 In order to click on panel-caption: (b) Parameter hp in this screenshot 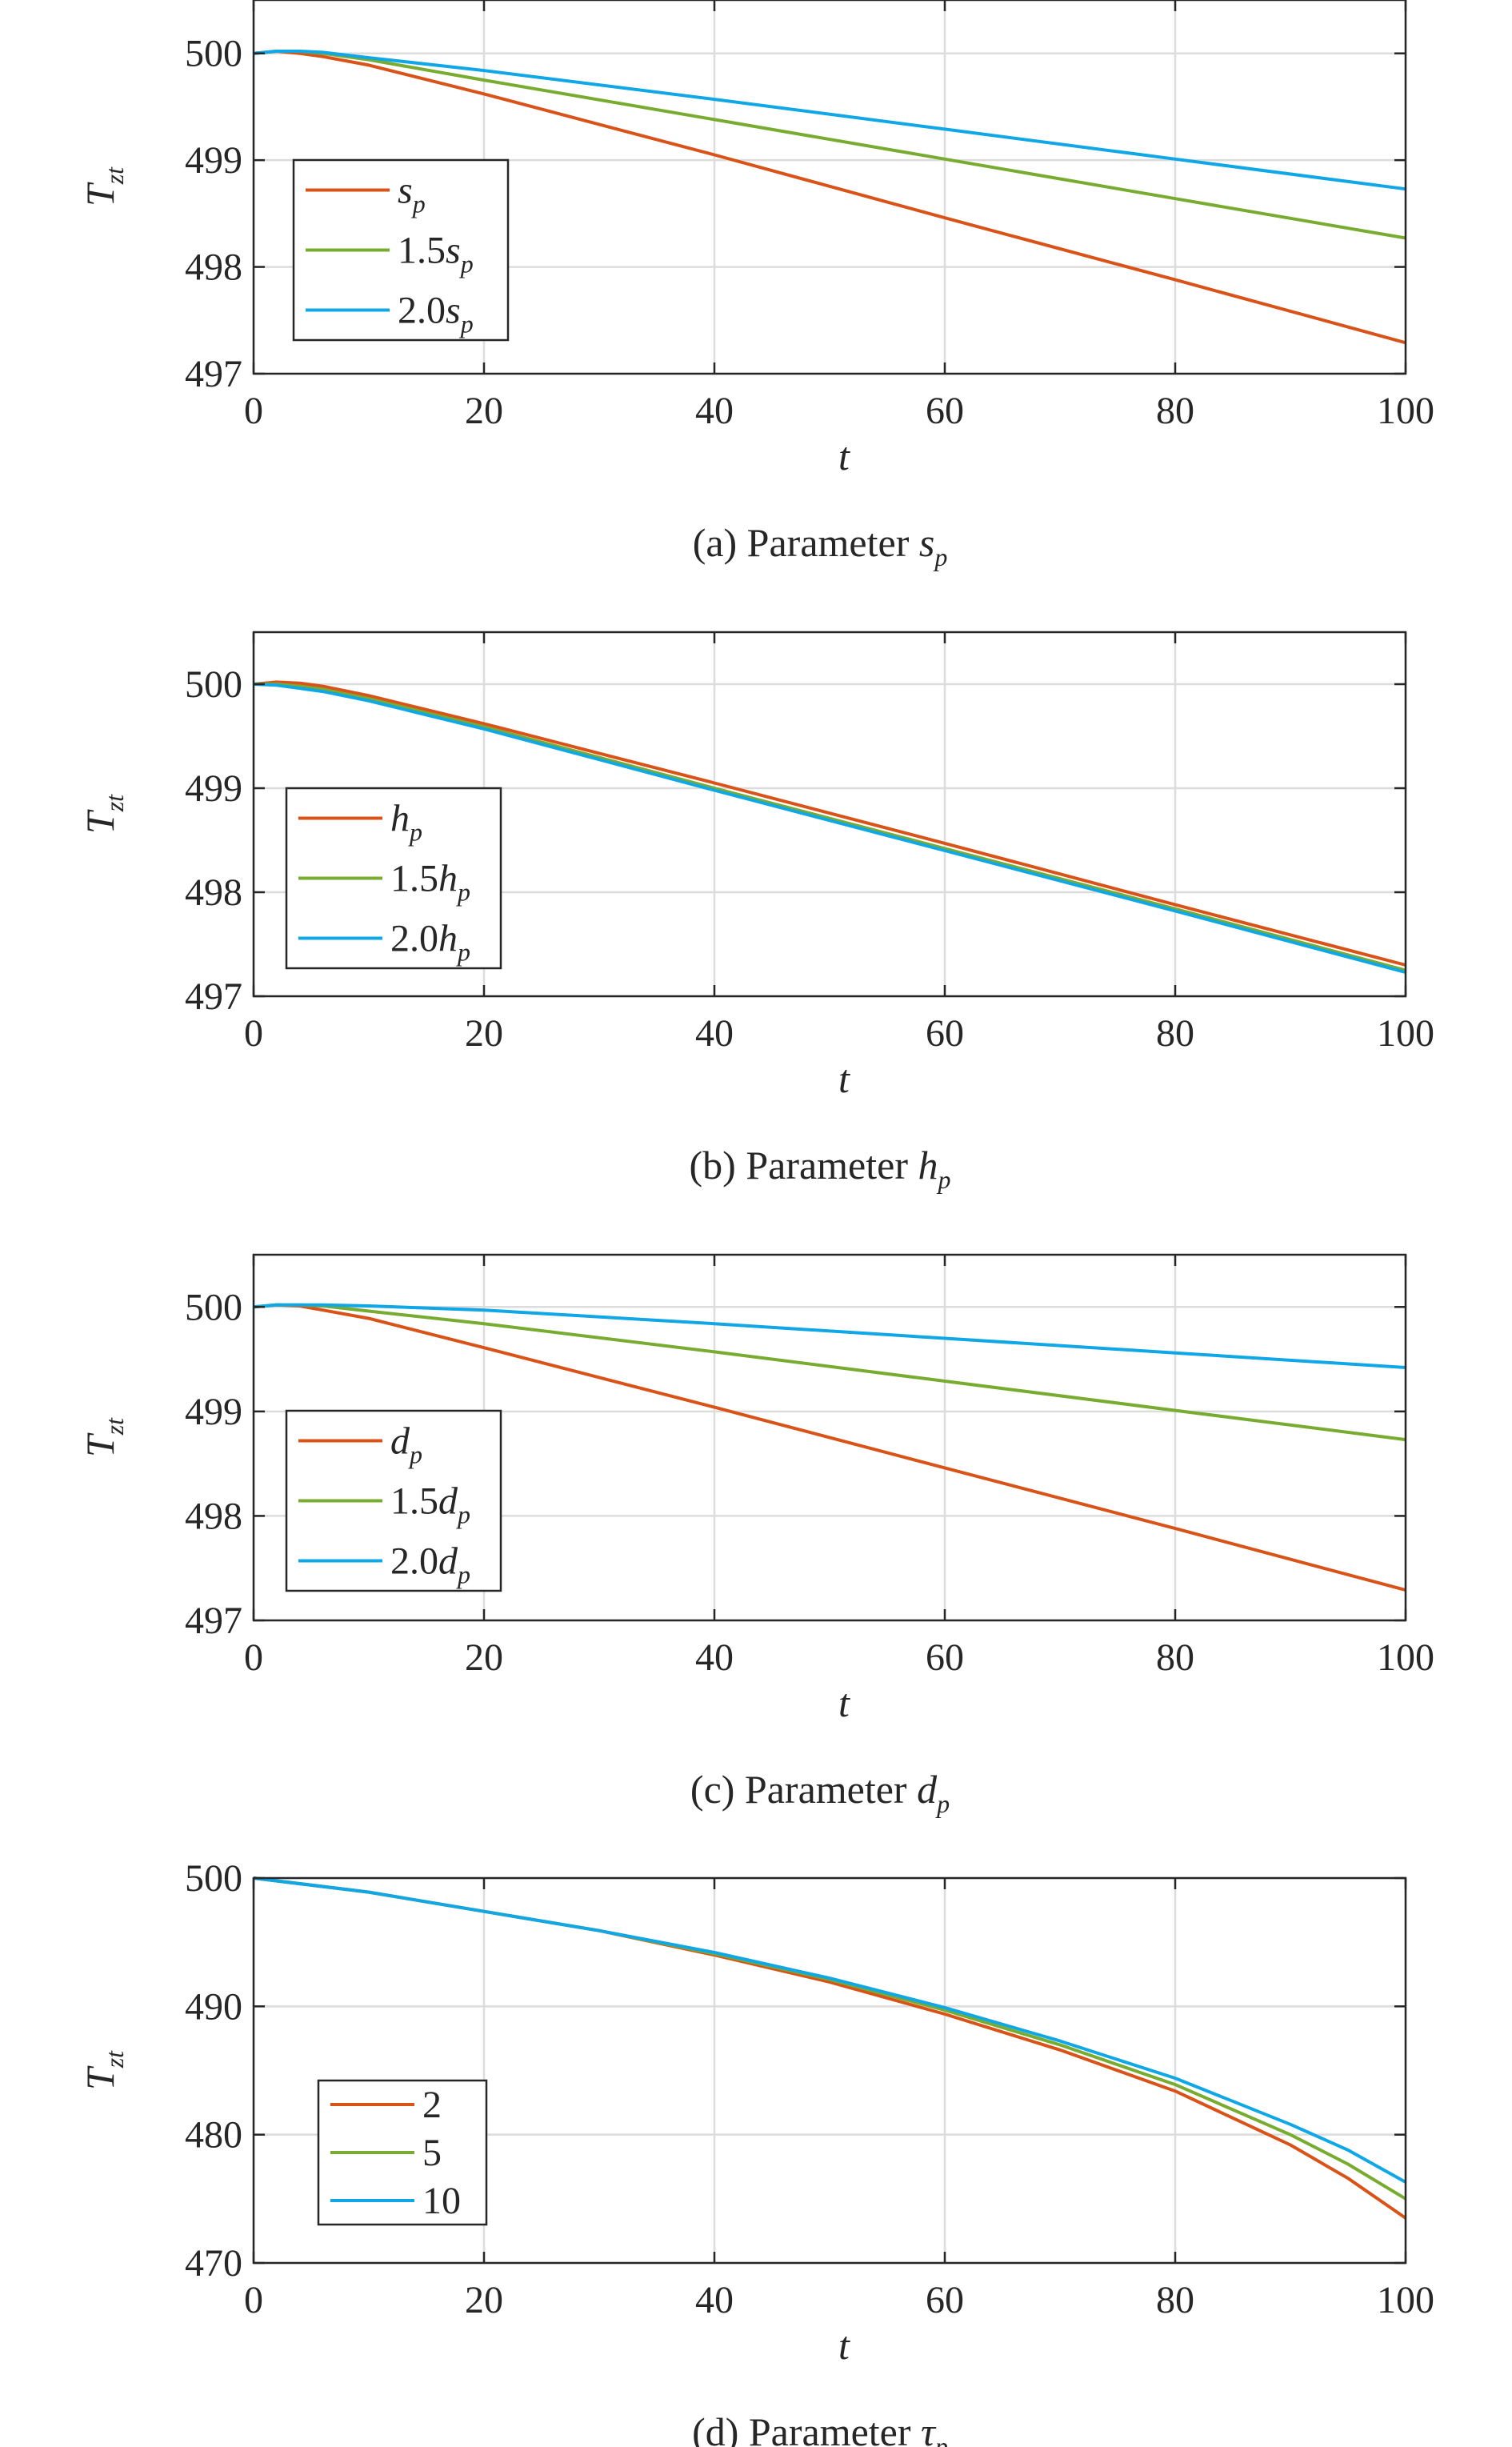, I will do `click(820, 1168)`.